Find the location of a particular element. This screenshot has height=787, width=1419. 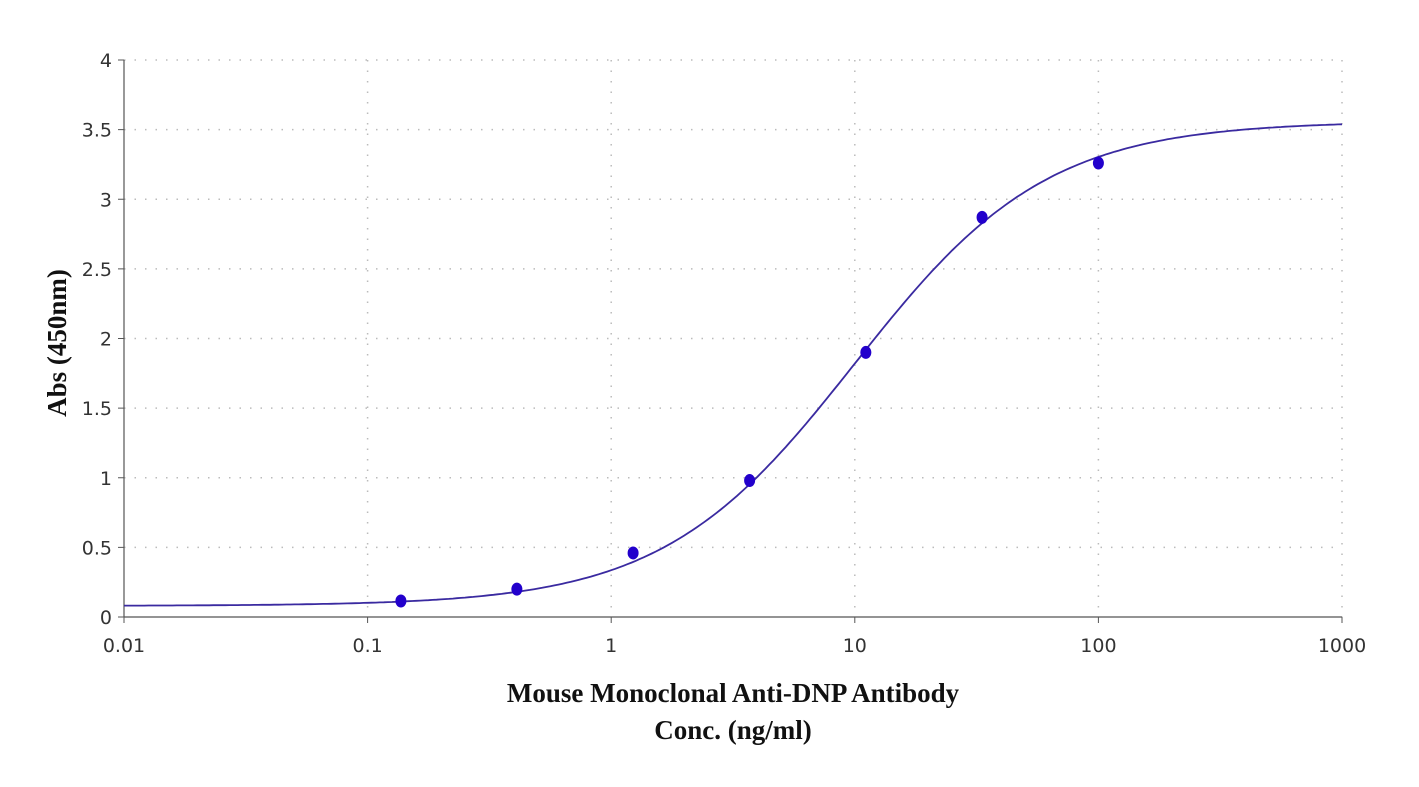

x-tick-label: 10 is located at coordinates (855, 646).